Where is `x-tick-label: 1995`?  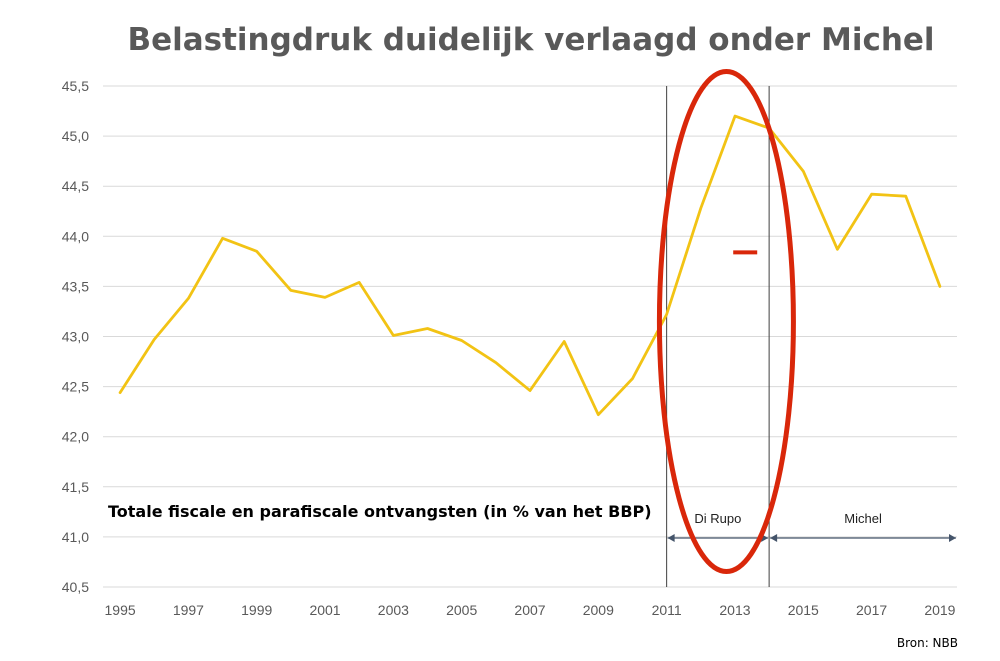
x-tick-label: 1995 is located at coordinates (120, 610).